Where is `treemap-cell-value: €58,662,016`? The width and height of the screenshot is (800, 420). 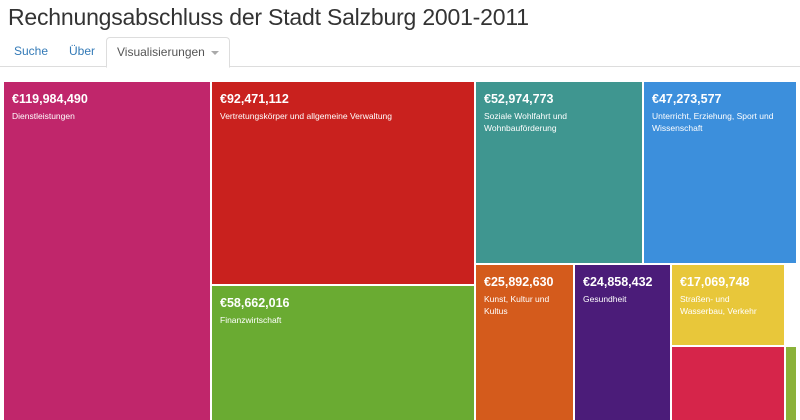 treemap-cell-value: €58,662,016 is located at coordinates (255, 303).